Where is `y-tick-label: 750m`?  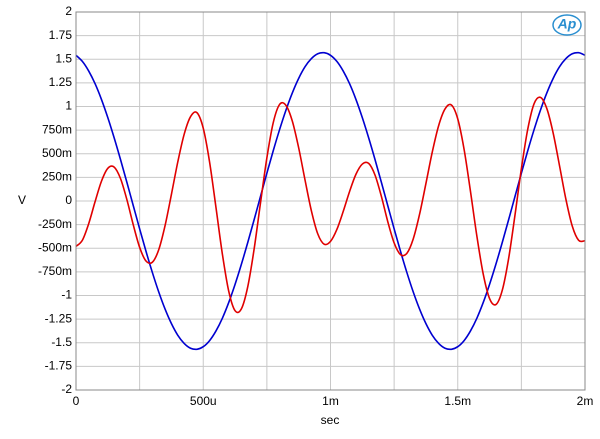 y-tick-label: 750m is located at coordinates (57, 129).